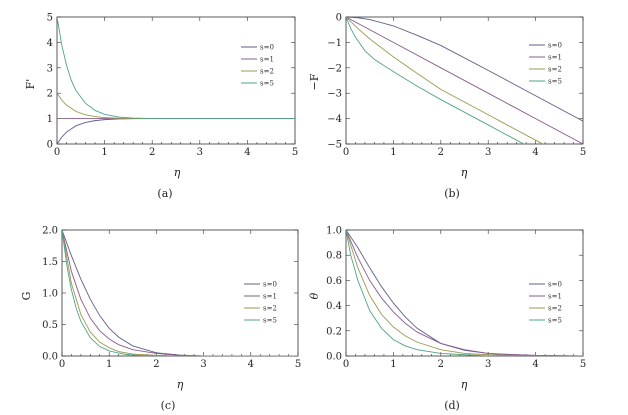  What do you see at coordinates (104, 152) in the screenshot?
I see `chart-a-xtick-label: 1` at bounding box center [104, 152].